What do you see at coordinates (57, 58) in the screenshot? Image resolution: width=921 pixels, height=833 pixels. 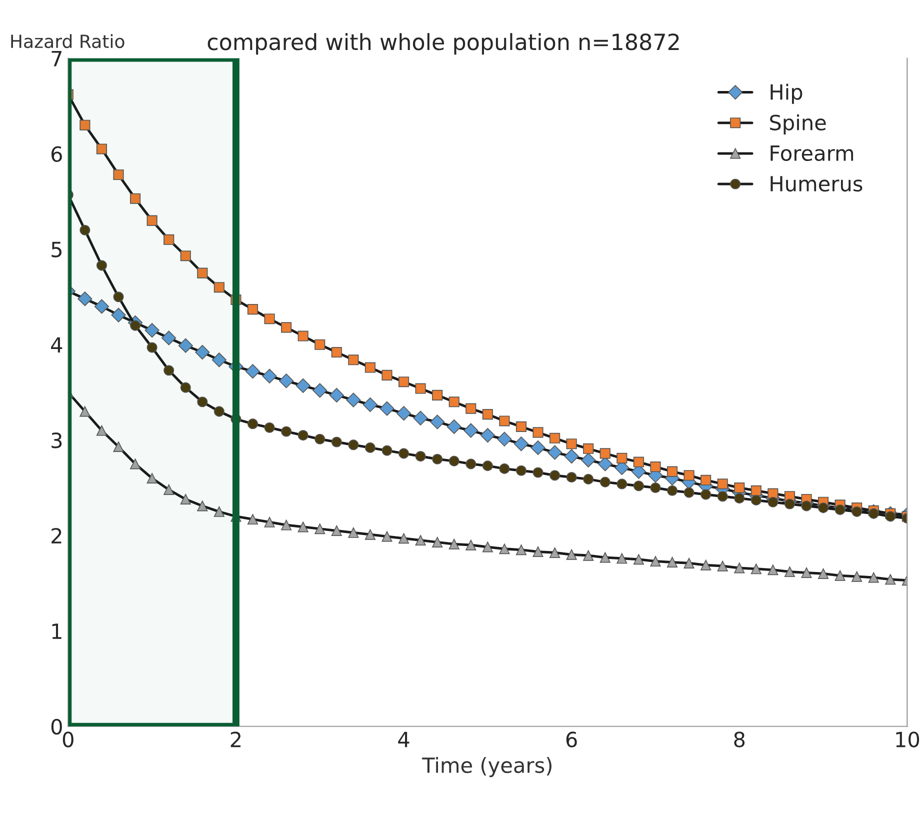 I see `y-tick-label: 7` at bounding box center [57, 58].